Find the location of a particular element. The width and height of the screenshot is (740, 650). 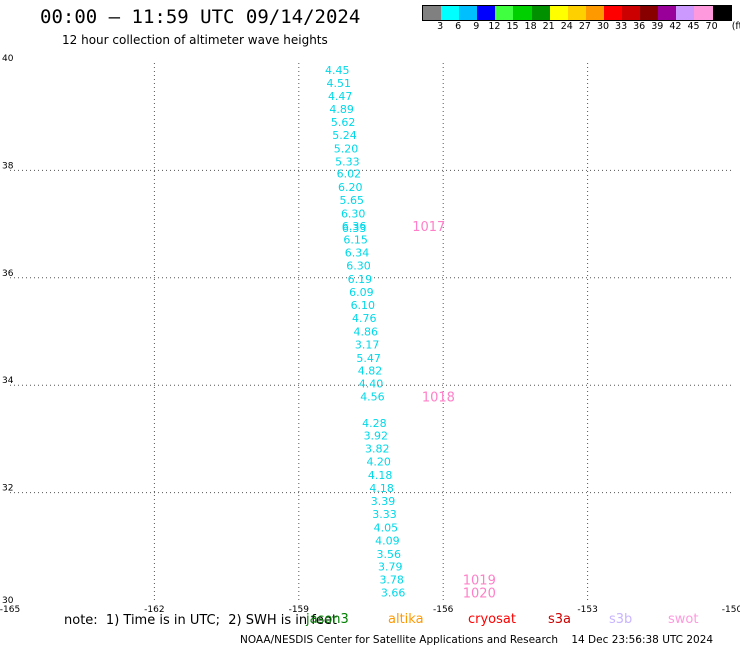

lat-tick-label: 40 is located at coordinates (8, 59).